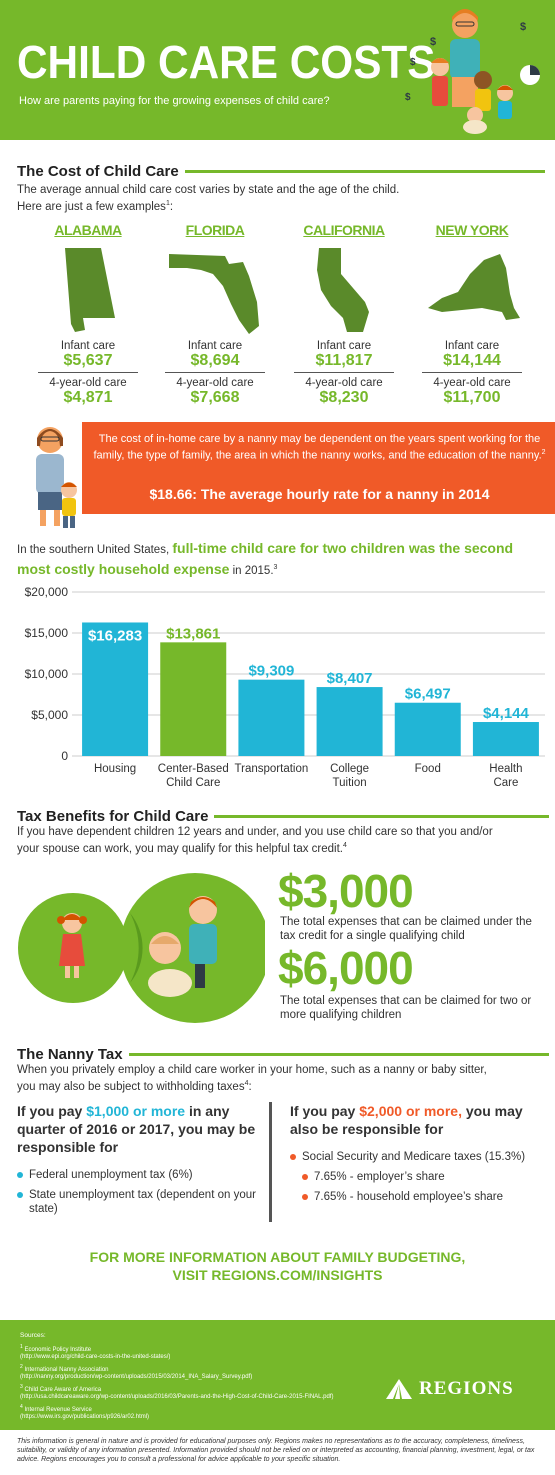  Describe the element at coordinates (21, 1366) in the screenshot. I see `source-number: 2` at that location.